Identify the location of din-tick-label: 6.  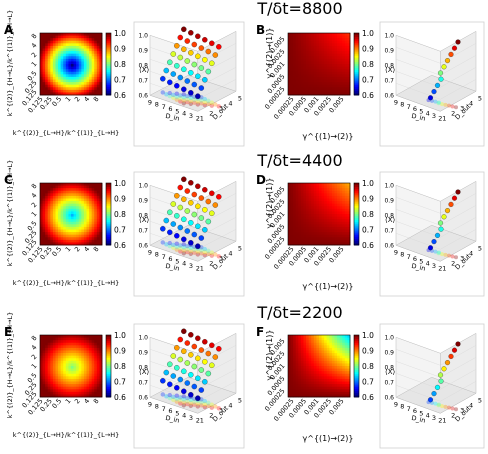
(170, 259).